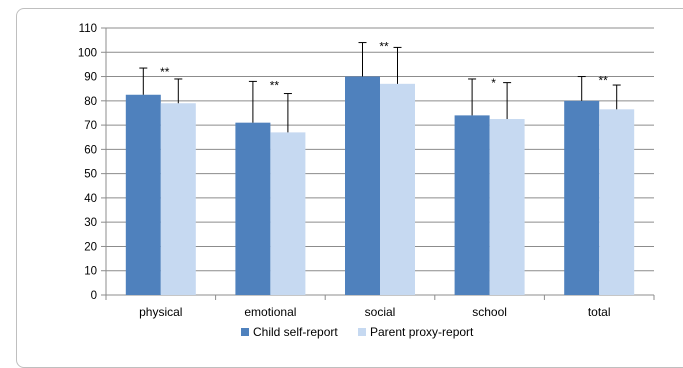 Image resolution: width=683 pixels, height=368 pixels. I want to click on legend: Child self-report Parent proxy-report, so click(357, 332).